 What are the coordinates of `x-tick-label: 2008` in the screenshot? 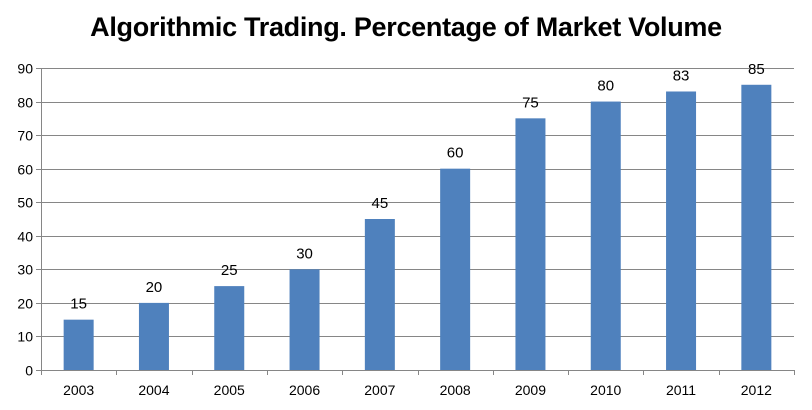 It's located at (455, 390).